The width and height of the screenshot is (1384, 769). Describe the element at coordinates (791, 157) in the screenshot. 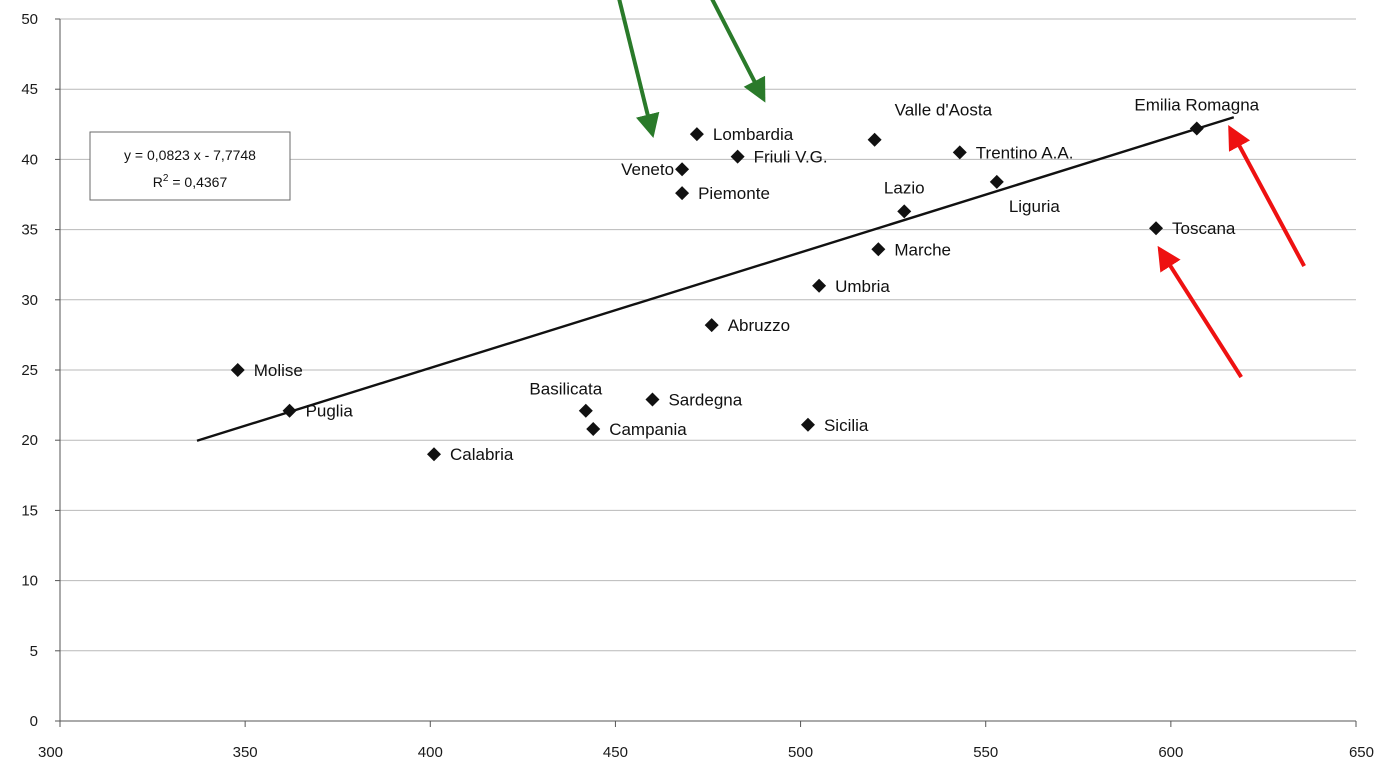

I see `data-point-label: Friuli V.G.` at that location.